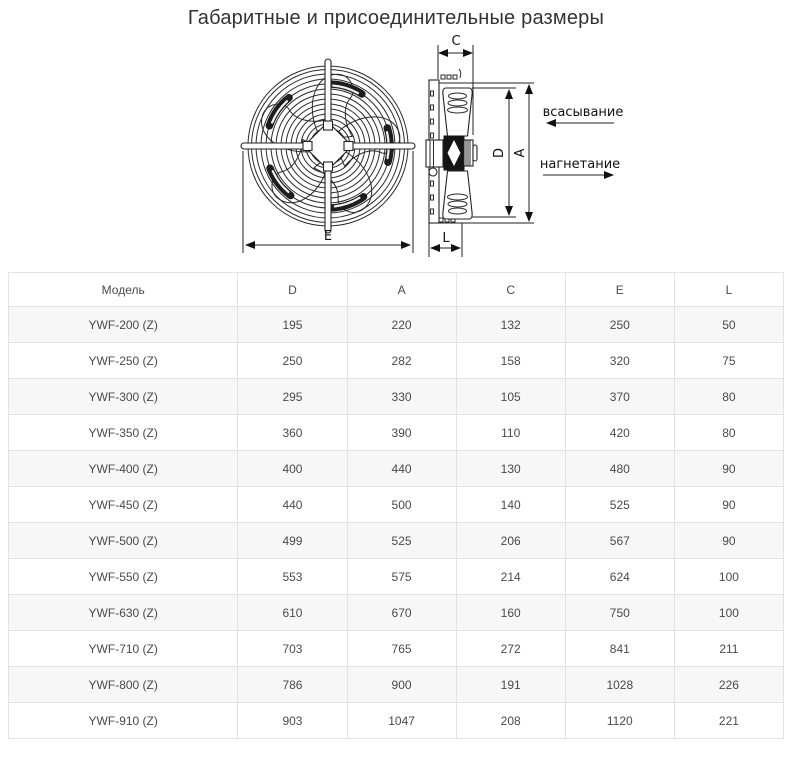  Describe the element at coordinates (580, 164) in the screenshot. I see `discharge-label: нагнетание` at that location.